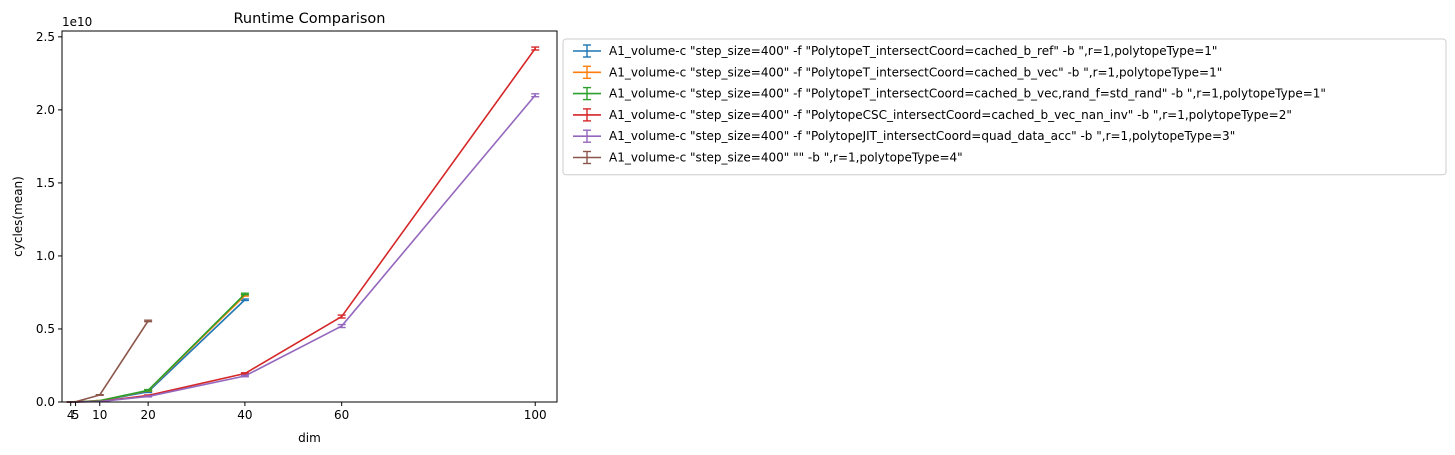  I want to click on y-tick-label: 0.5, so click(45, 329).